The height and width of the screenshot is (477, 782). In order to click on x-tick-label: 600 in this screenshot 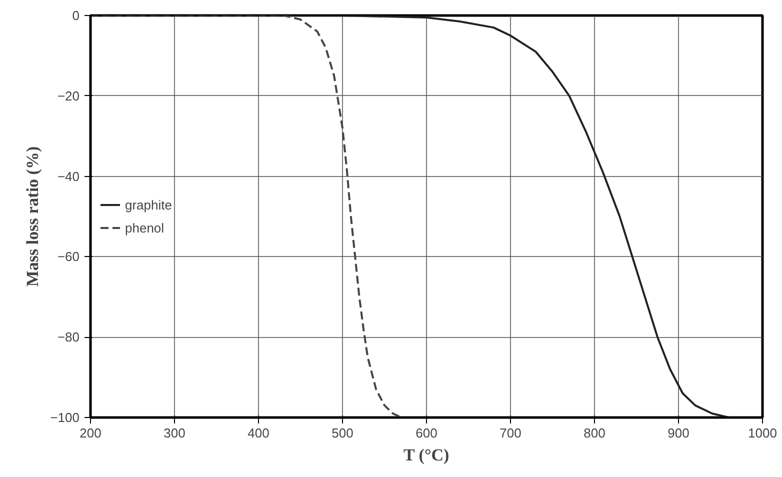, I will do `click(427, 433)`.